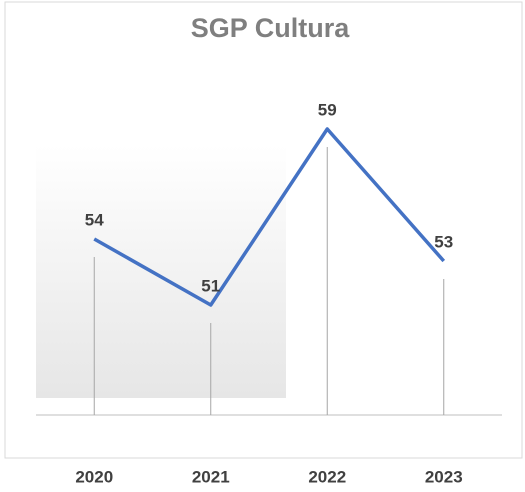 This screenshot has width=525, height=492. I want to click on data-label: 53, so click(443, 241).